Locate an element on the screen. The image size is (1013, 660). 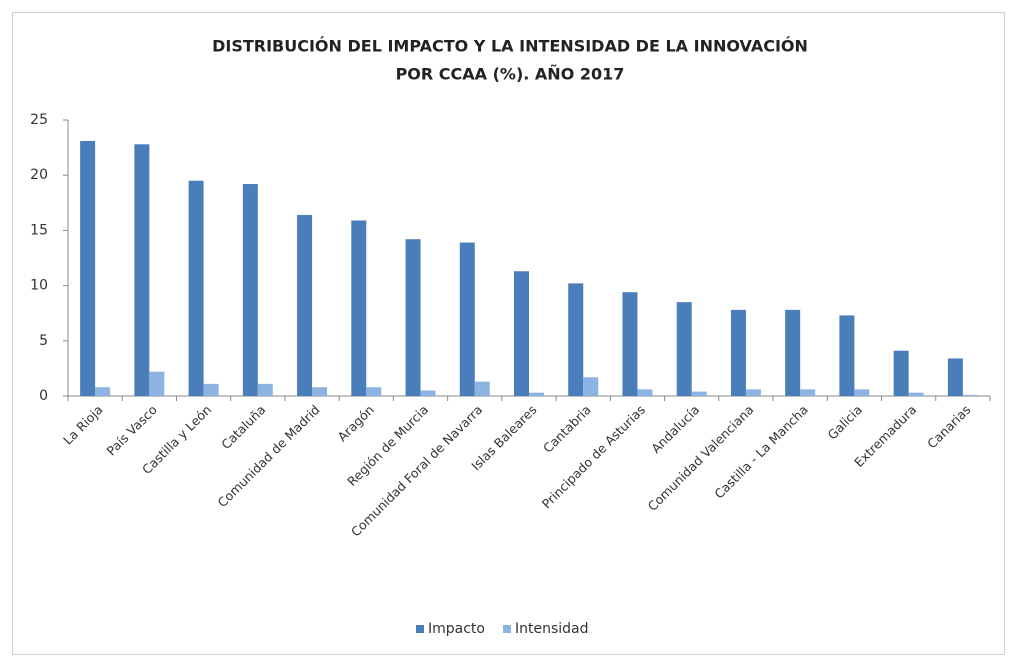
y-tick-label: 20 is located at coordinates (39, 175).